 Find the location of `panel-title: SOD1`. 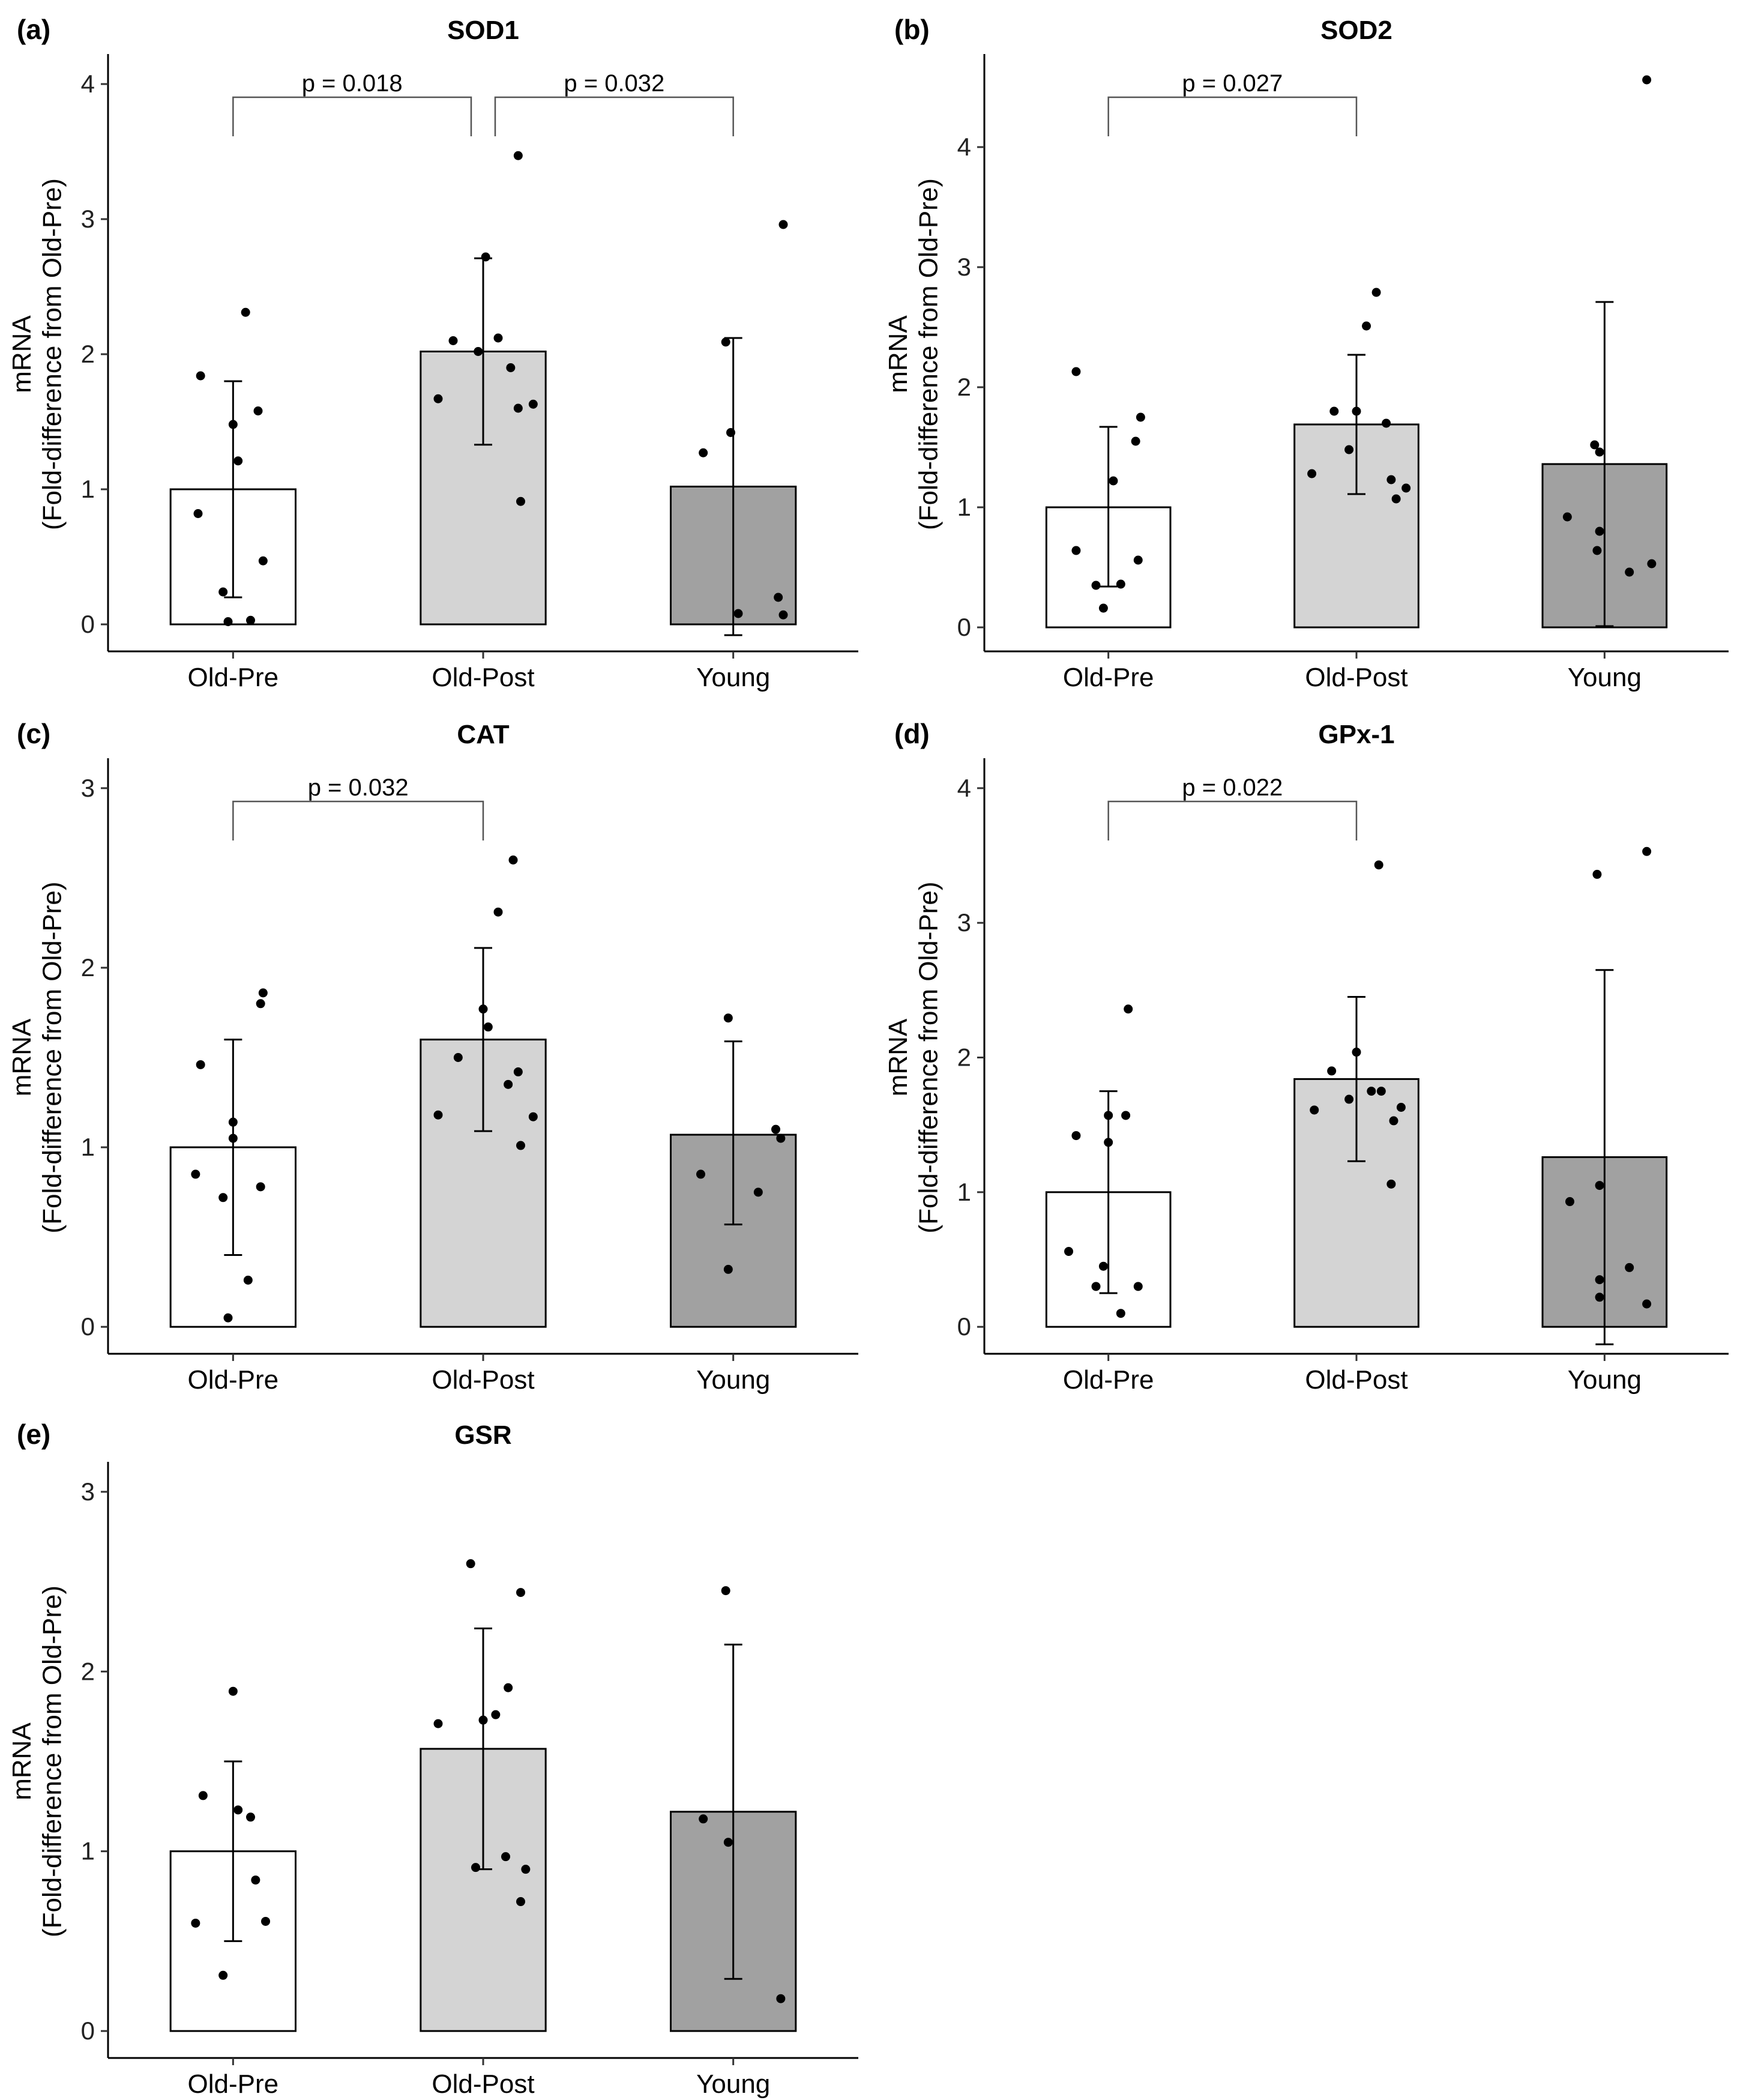

panel-title: SOD1 is located at coordinates (483, 30).